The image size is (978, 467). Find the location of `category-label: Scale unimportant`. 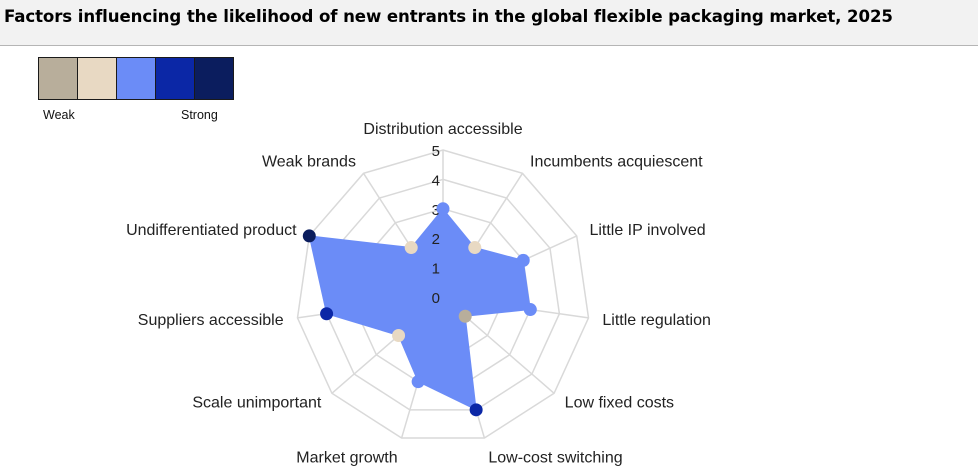

category-label: Scale unimportant is located at coordinates (257, 402).